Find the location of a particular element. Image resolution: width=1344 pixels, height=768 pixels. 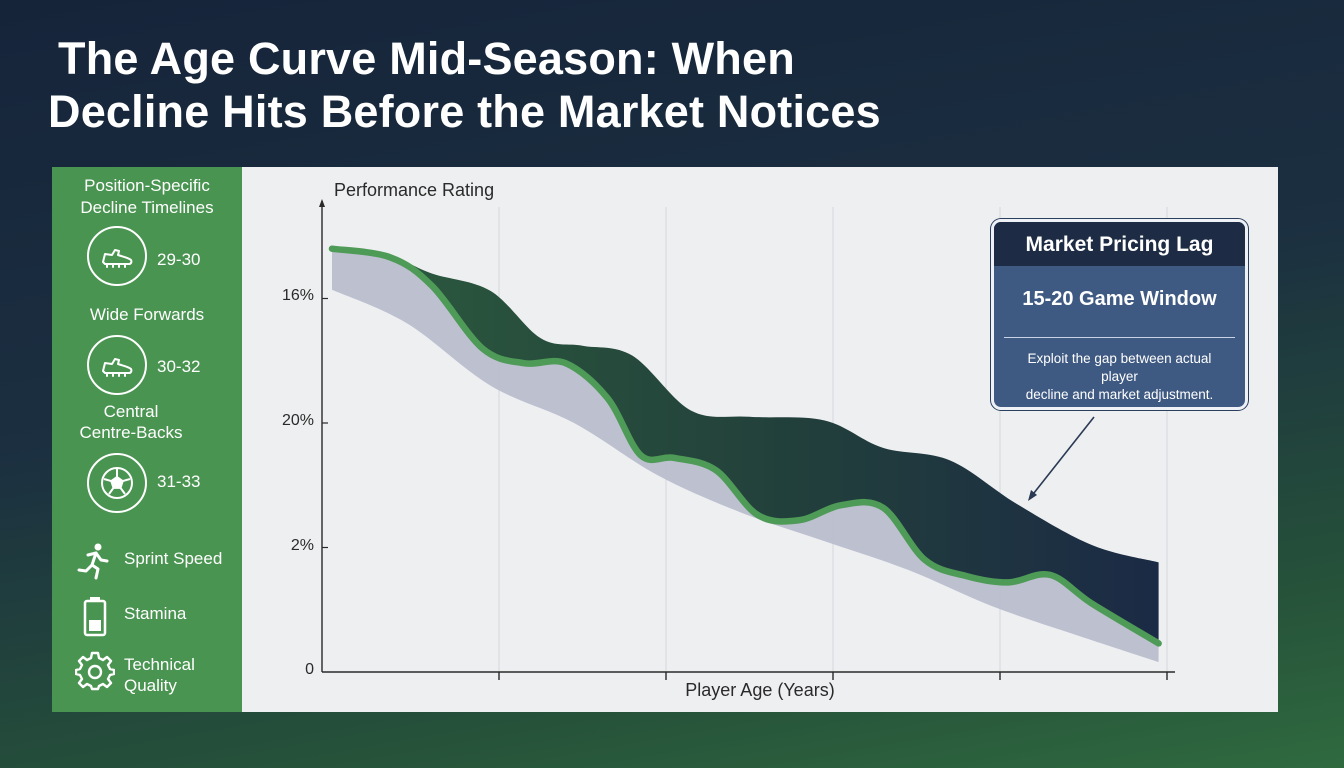

callout-arrow-head is located at coordinates (1032, 495).